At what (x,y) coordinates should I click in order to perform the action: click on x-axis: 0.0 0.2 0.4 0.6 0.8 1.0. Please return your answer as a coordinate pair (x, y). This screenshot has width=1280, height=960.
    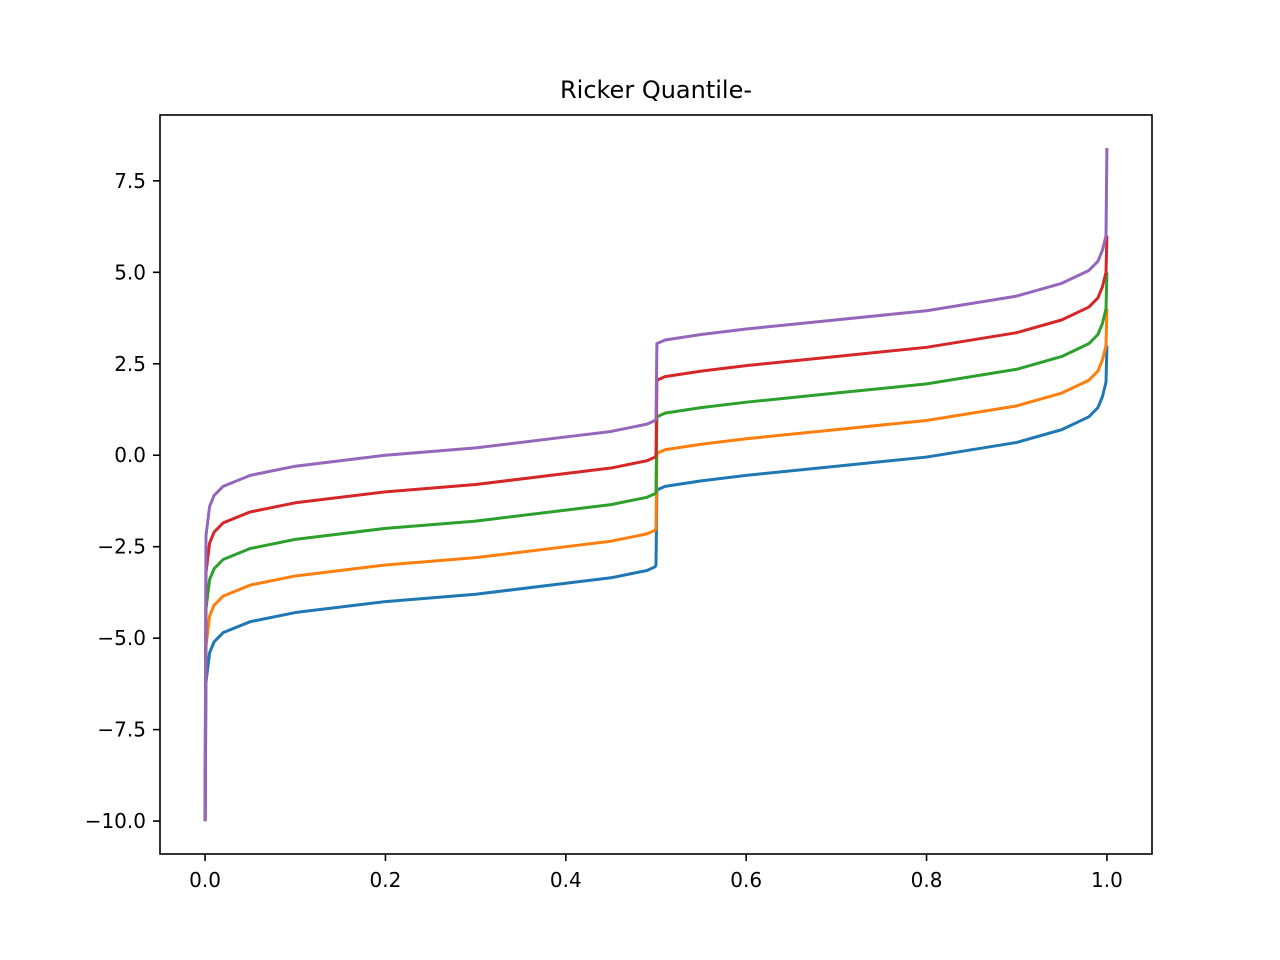
    Looking at the image, I should click on (656, 873).